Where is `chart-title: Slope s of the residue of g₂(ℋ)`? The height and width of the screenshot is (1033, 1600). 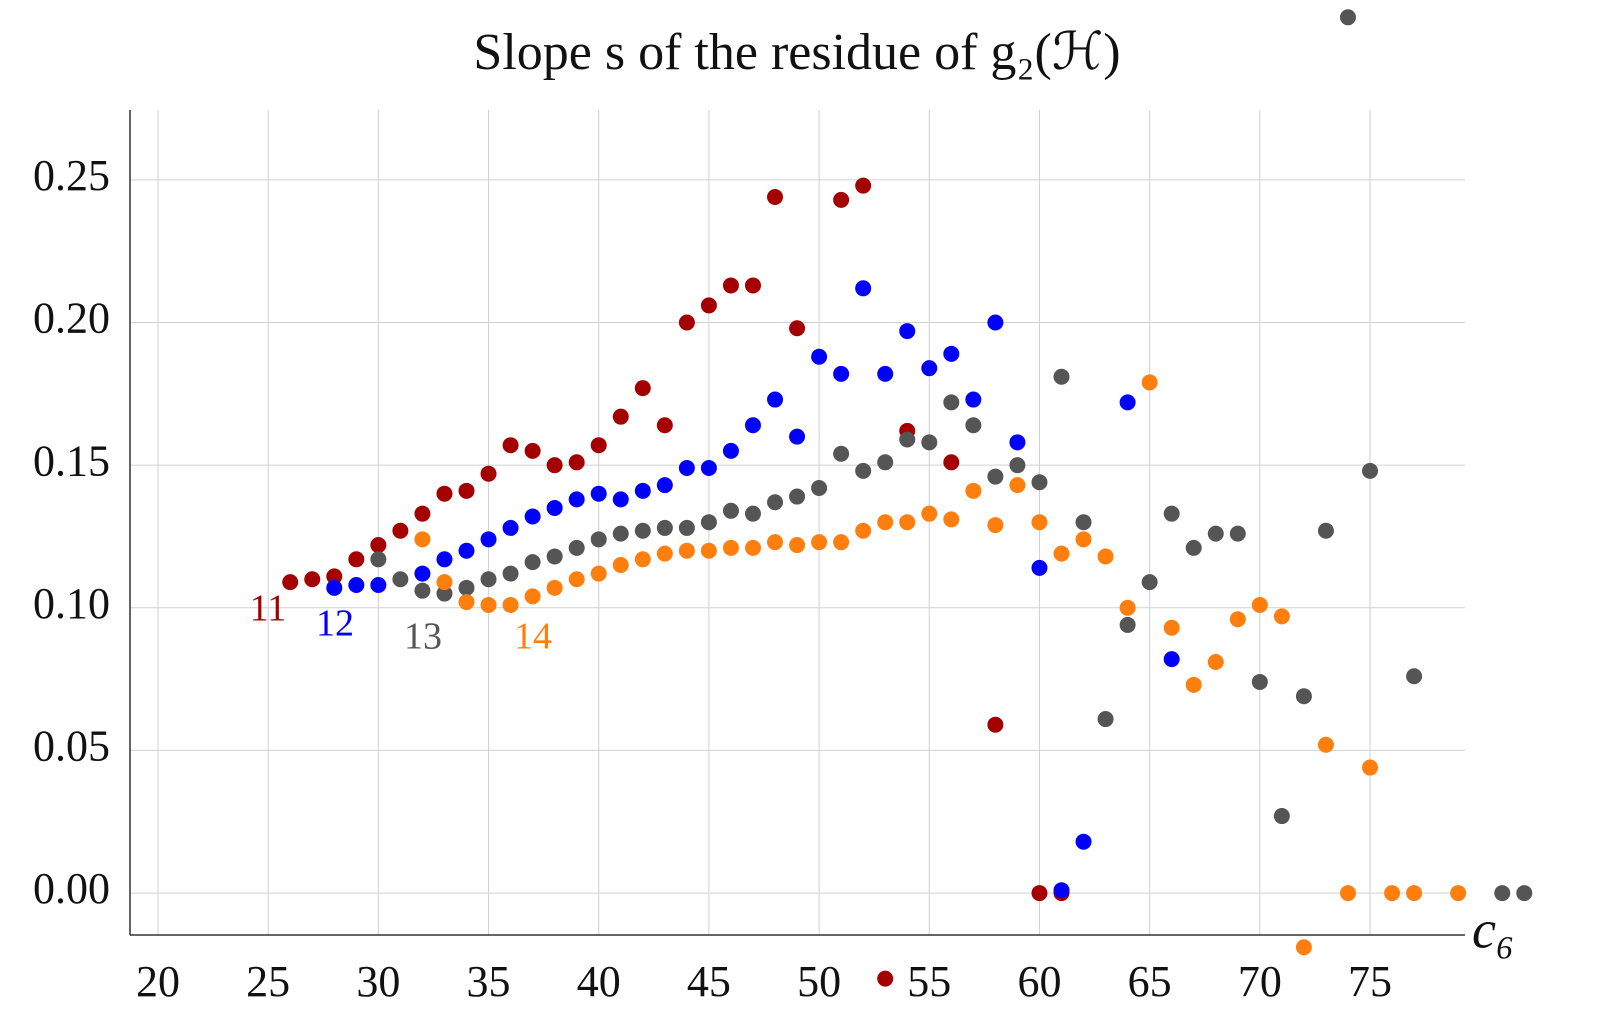
chart-title: Slope s of the residue of g₂(ℋ) is located at coordinates (796, 52).